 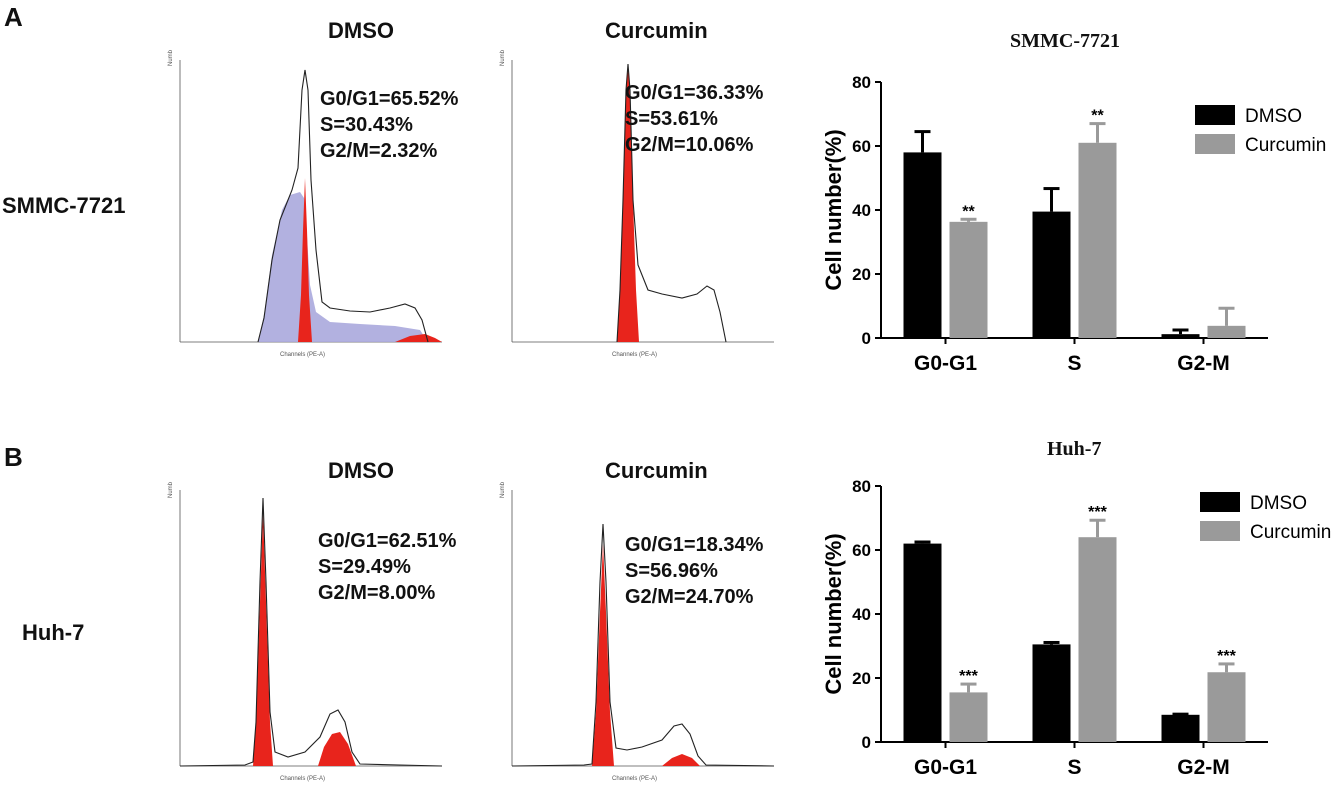 What do you see at coordinates (656, 470) in the screenshot?
I see `hist-title-b-curcumin: Curcumin` at bounding box center [656, 470].